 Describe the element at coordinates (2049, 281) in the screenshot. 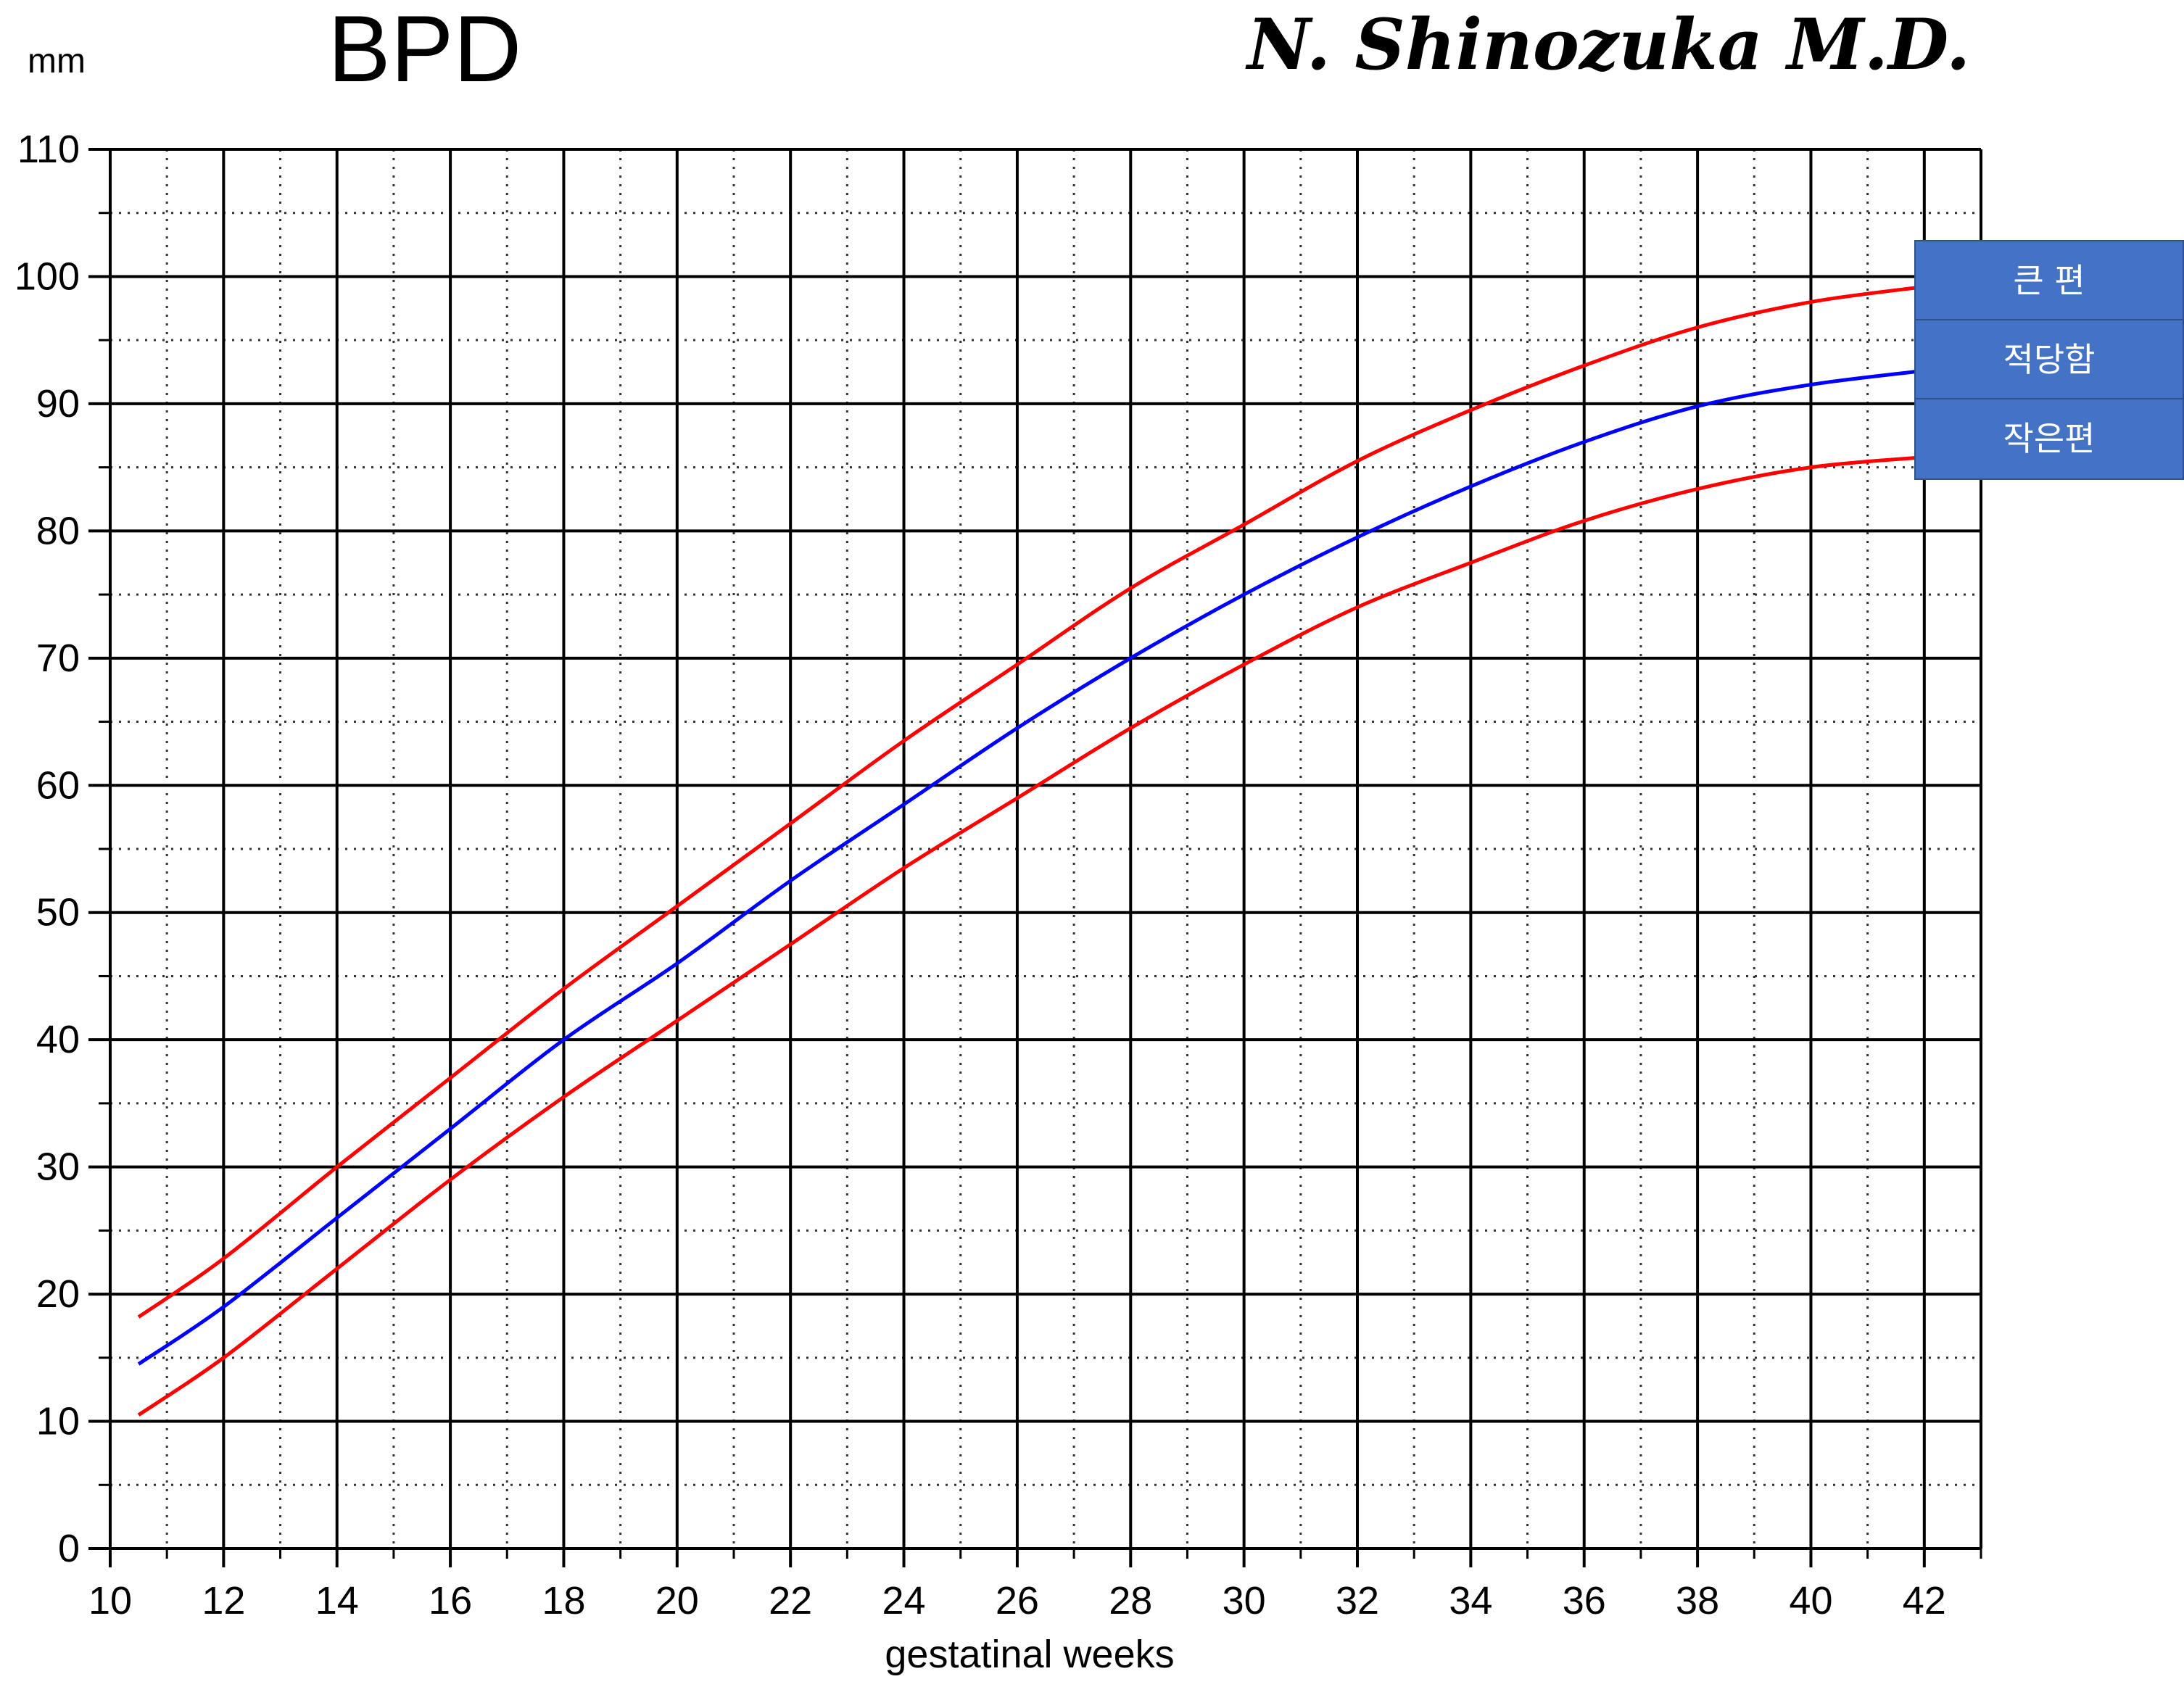

I see `legend-item-large: 큰 편` at that location.